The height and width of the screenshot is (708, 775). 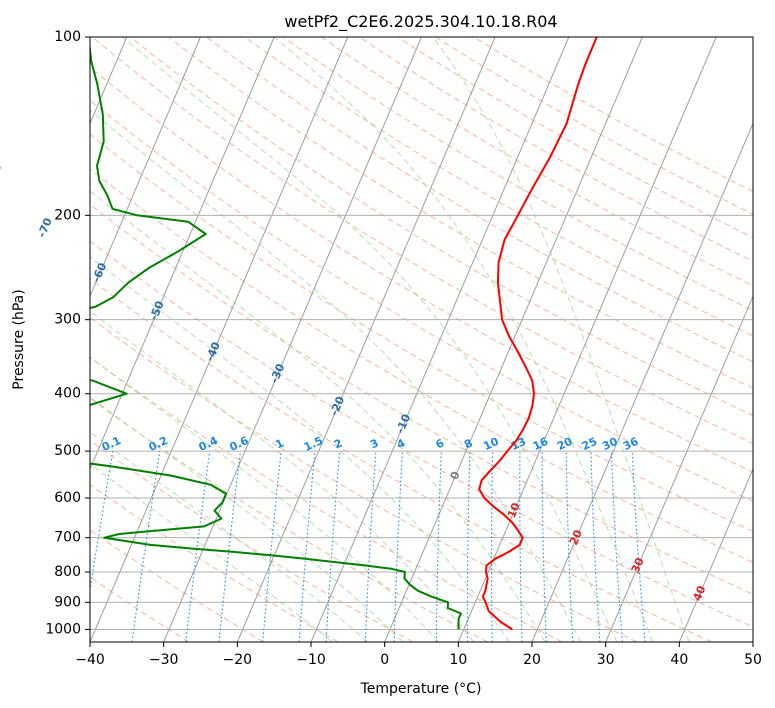 What do you see at coordinates (19, 339) in the screenshot?
I see `y-axis-label: Pressure (hPa)` at bounding box center [19, 339].